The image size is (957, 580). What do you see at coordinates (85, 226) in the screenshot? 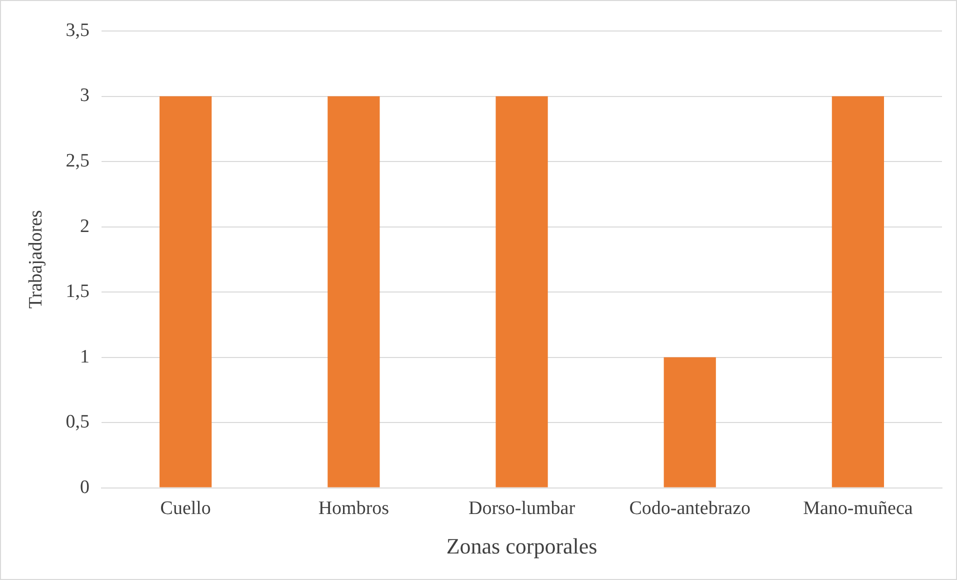
I see `y-tick-label: 2` at bounding box center [85, 226].